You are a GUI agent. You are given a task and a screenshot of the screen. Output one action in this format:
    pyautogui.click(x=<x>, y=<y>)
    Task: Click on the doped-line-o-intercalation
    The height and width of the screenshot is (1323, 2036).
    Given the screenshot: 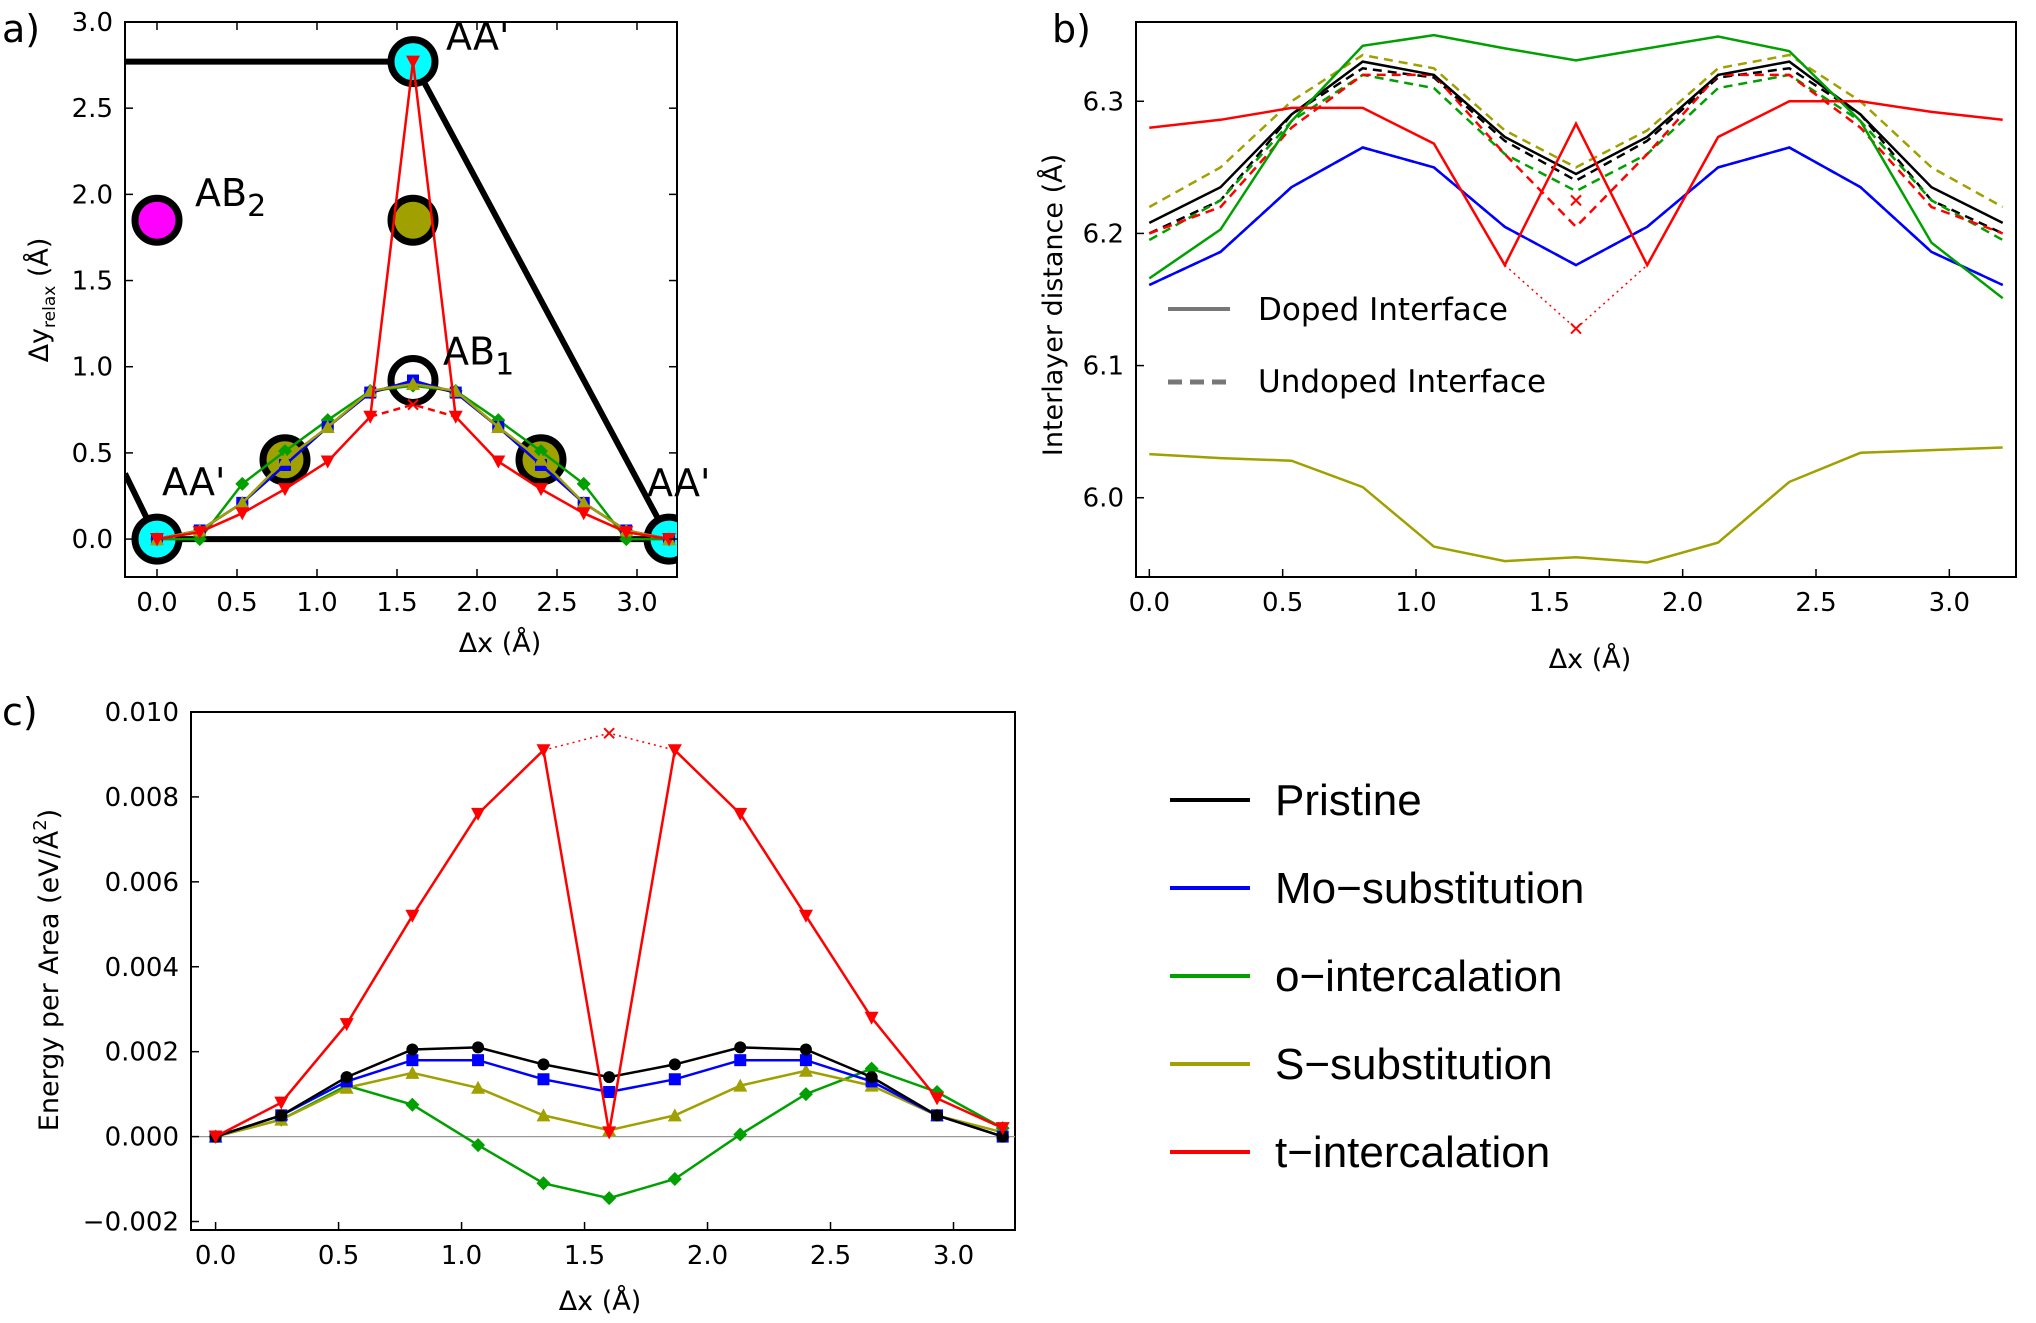 What is the action you would take?
    pyautogui.click(x=1576, y=166)
    